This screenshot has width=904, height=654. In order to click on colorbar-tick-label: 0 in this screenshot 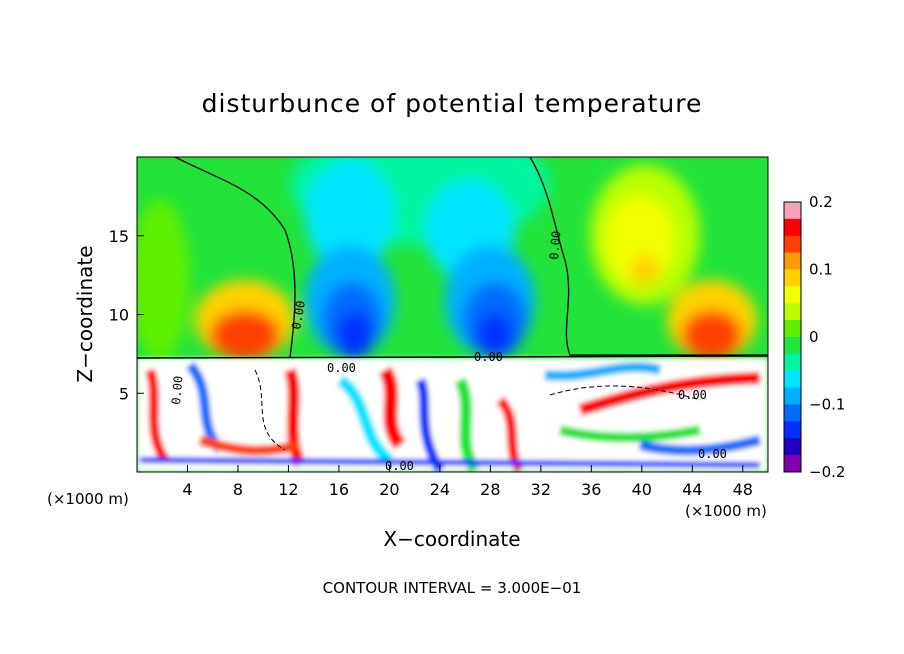, I will do `click(814, 337)`.